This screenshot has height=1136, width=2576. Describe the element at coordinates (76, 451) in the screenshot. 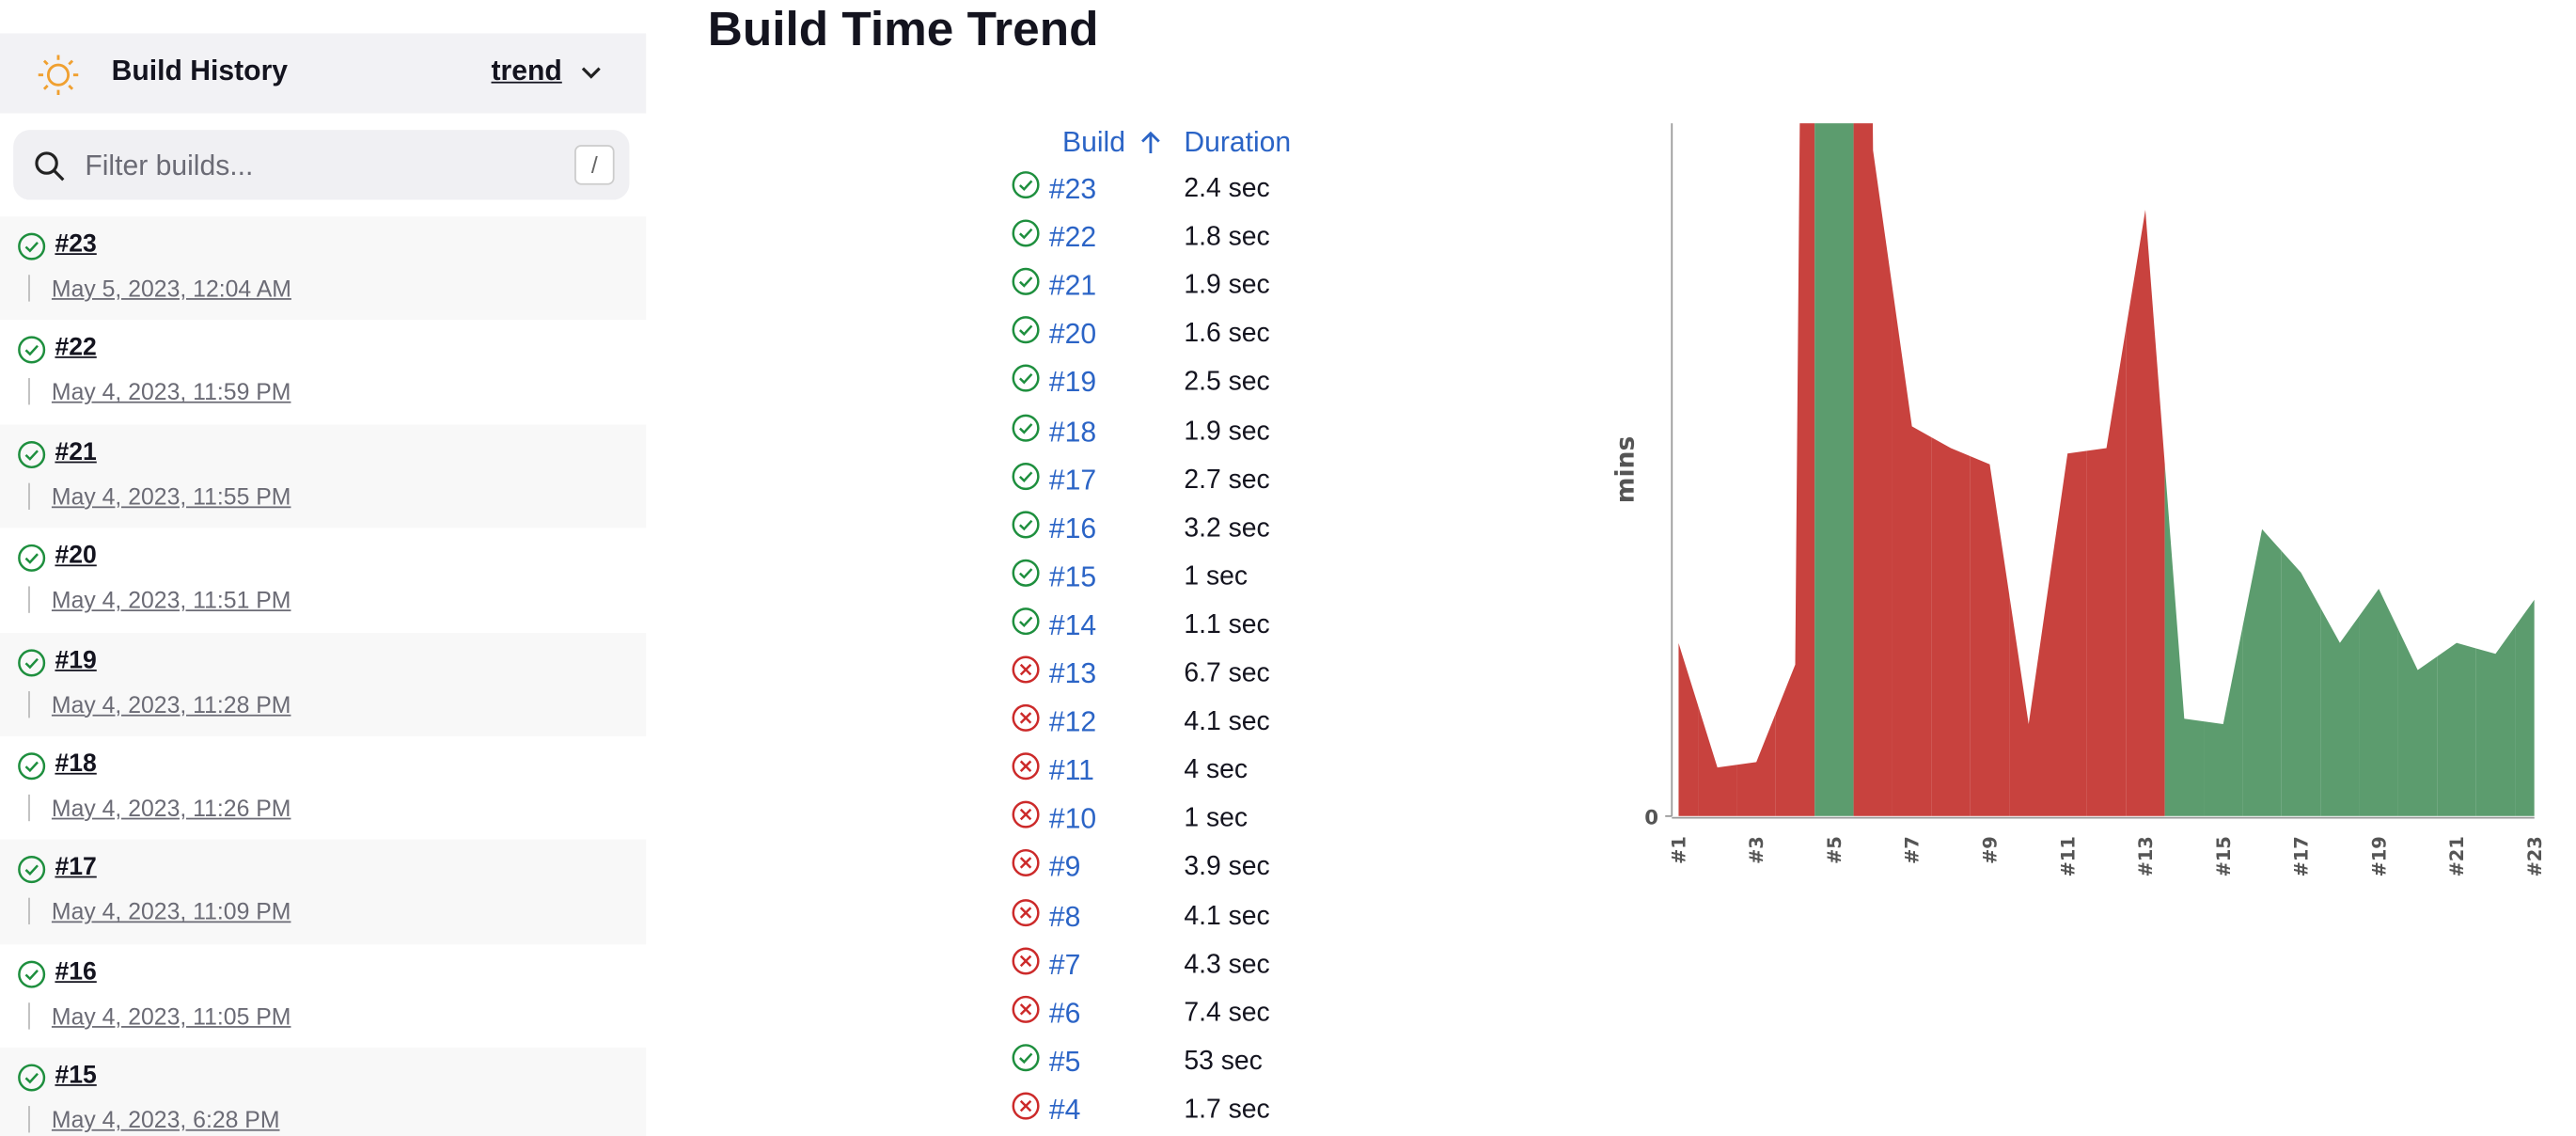

I see `build-number: #21` at that location.